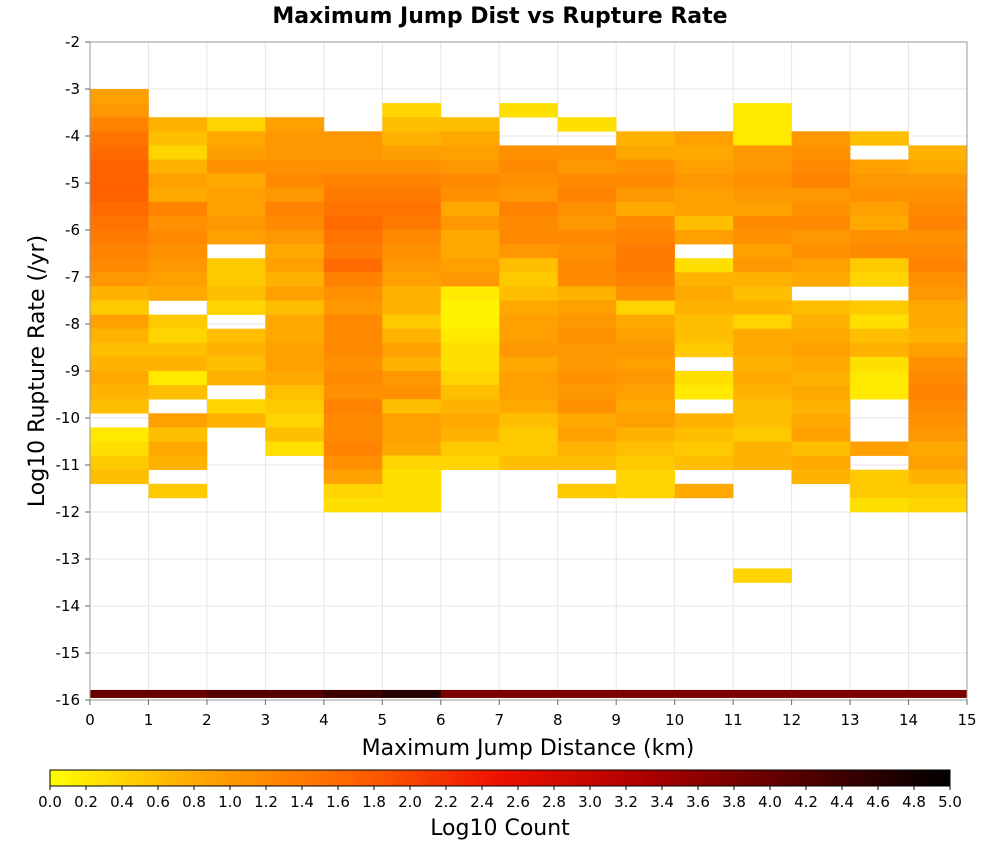 The image size is (1000, 854). Describe the element at coordinates (374, 802) in the screenshot. I see `colorbar-tick-label: 1.8` at that location.